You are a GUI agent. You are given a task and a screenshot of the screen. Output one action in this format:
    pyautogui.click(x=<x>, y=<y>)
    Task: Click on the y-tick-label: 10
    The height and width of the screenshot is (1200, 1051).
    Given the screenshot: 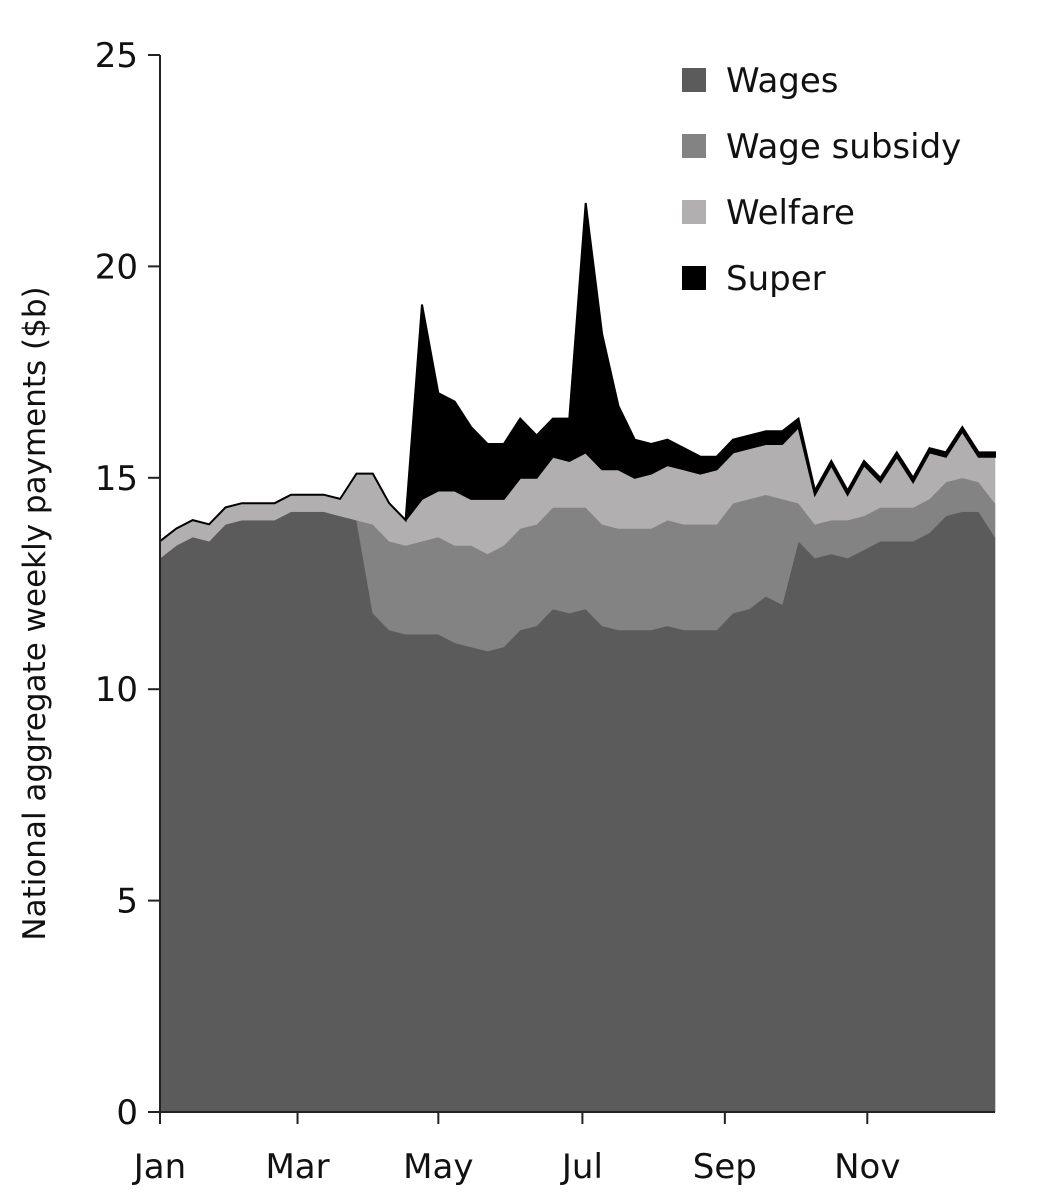 What is the action you would take?
    pyautogui.click(x=116, y=690)
    